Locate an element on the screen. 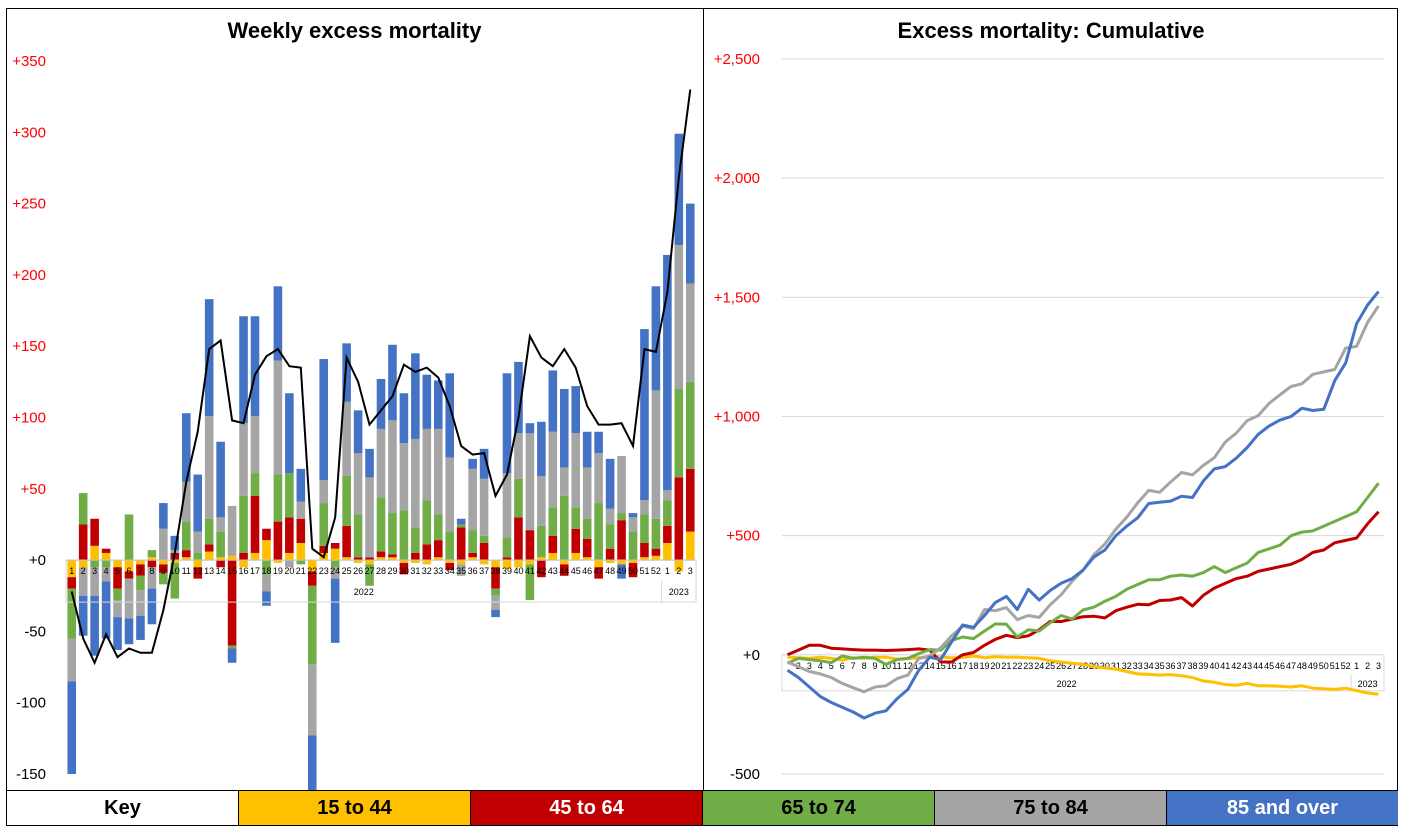 This screenshot has height=833, width=1410. x-tick-label: 22 is located at coordinates (1017, 666).